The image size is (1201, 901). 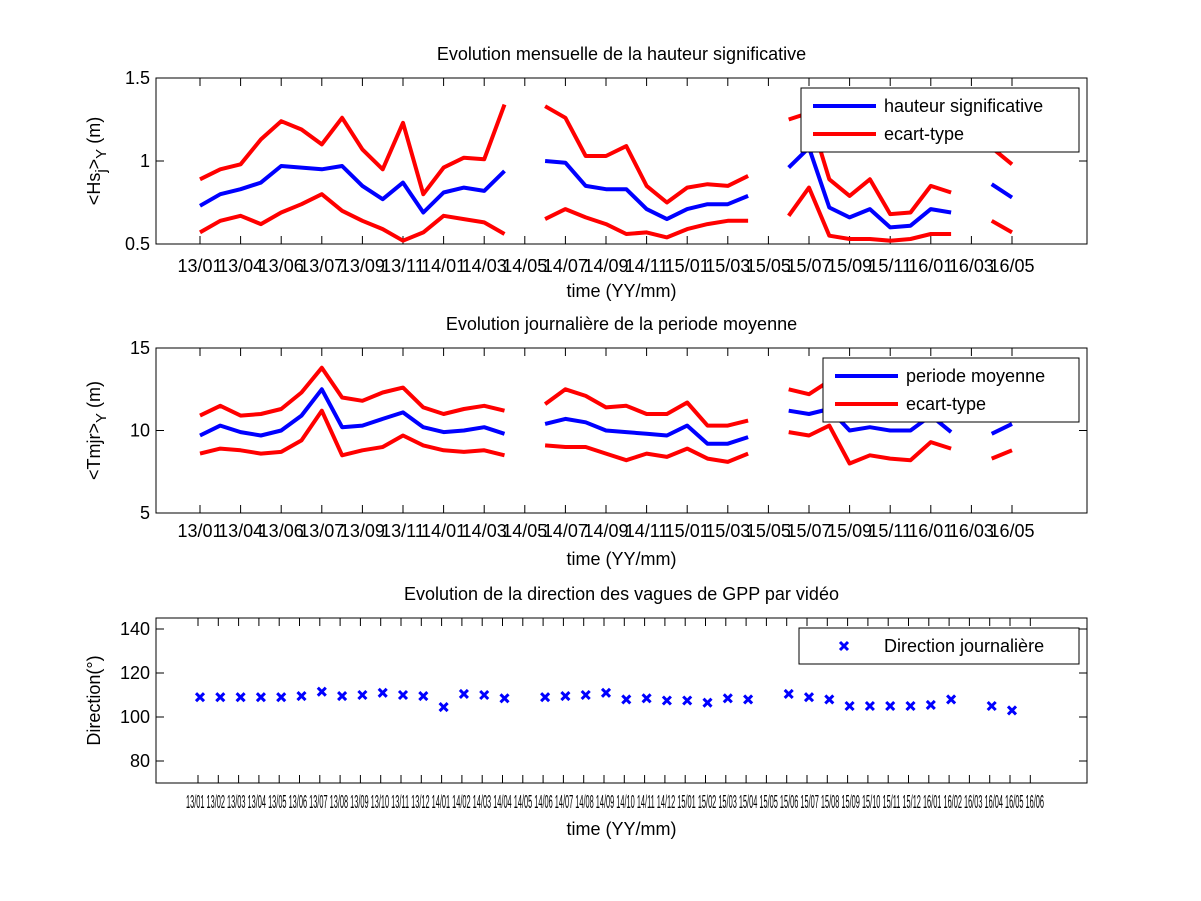 What do you see at coordinates (140, 761) in the screenshot?
I see `y-tick-label: 80` at bounding box center [140, 761].